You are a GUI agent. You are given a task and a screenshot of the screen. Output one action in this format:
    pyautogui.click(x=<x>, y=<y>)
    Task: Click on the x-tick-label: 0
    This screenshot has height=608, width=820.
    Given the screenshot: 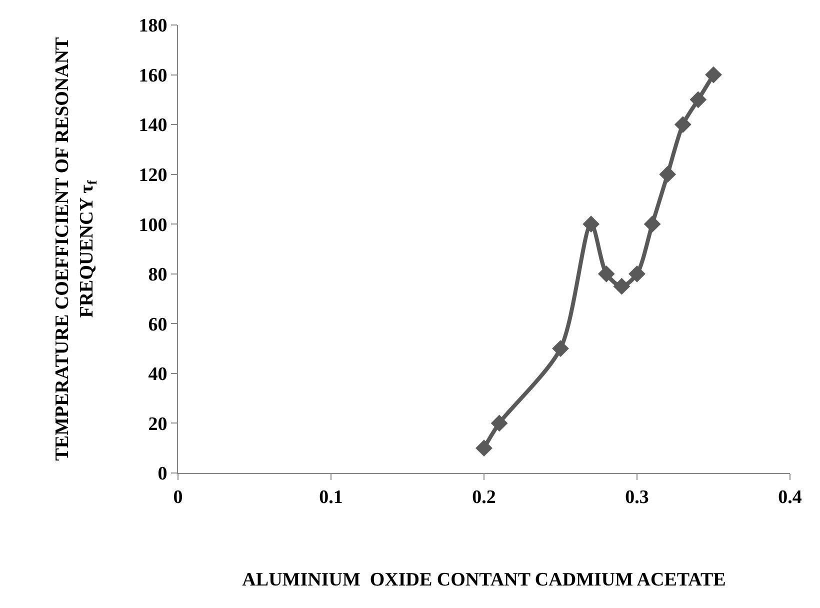 What is the action you would take?
    pyautogui.click(x=178, y=497)
    